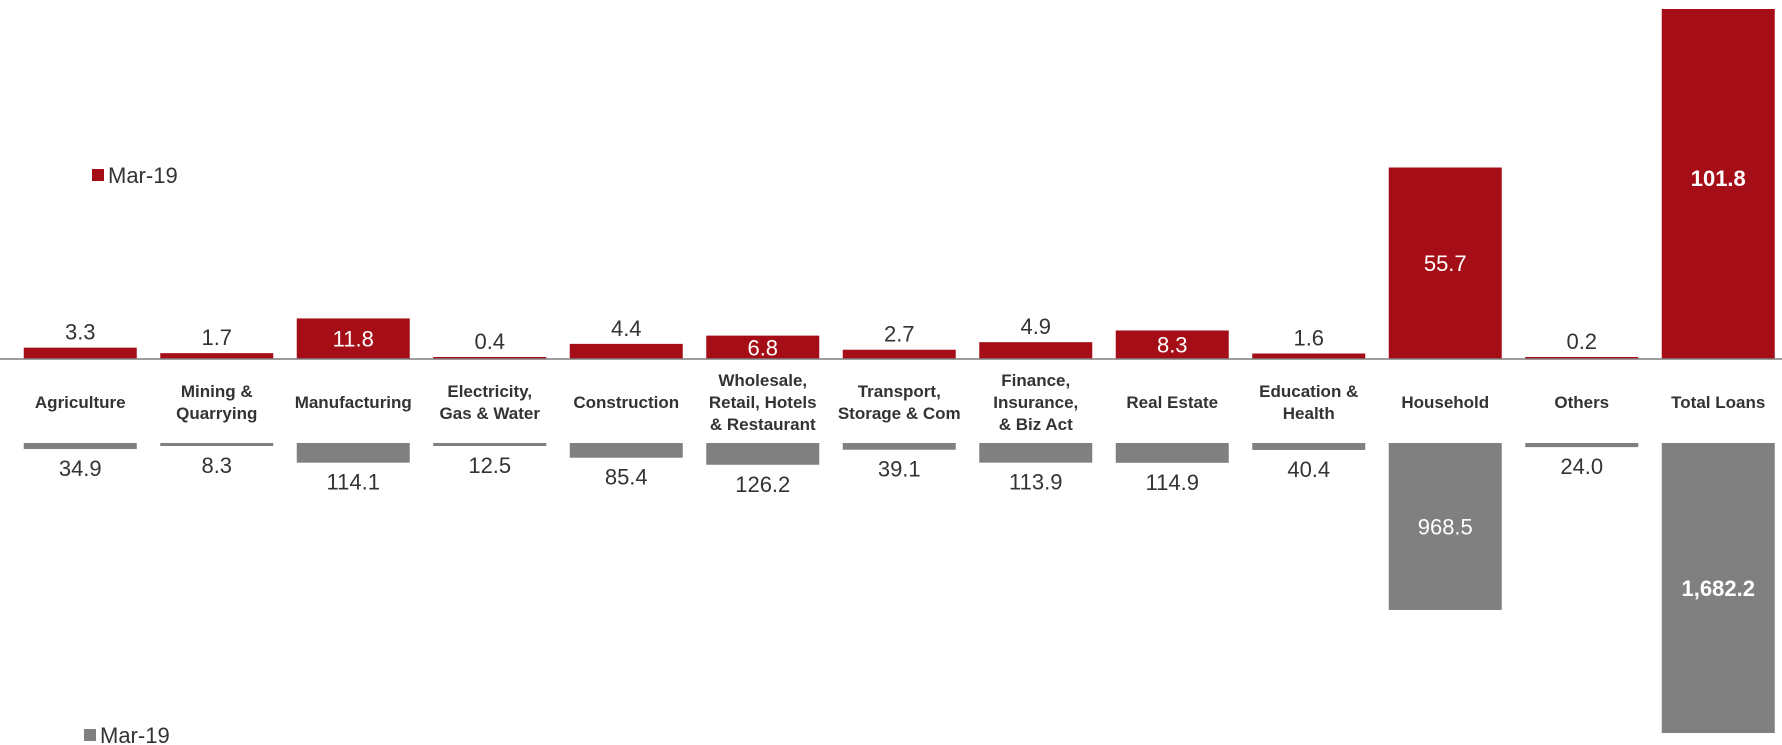 Image resolution: width=1782 pixels, height=745 pixels. I want to click on category-label-line: Finance,, so click(1035, 380).